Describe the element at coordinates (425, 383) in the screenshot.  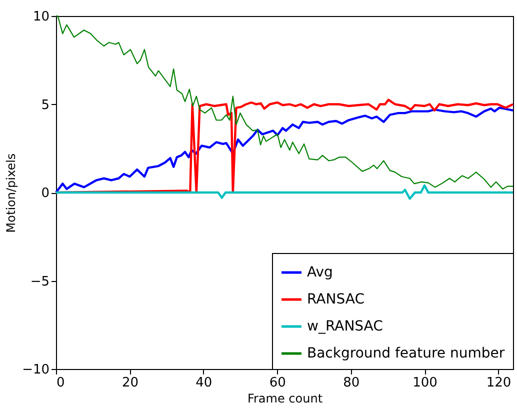
I see `x-tick-label: 100` at that location.